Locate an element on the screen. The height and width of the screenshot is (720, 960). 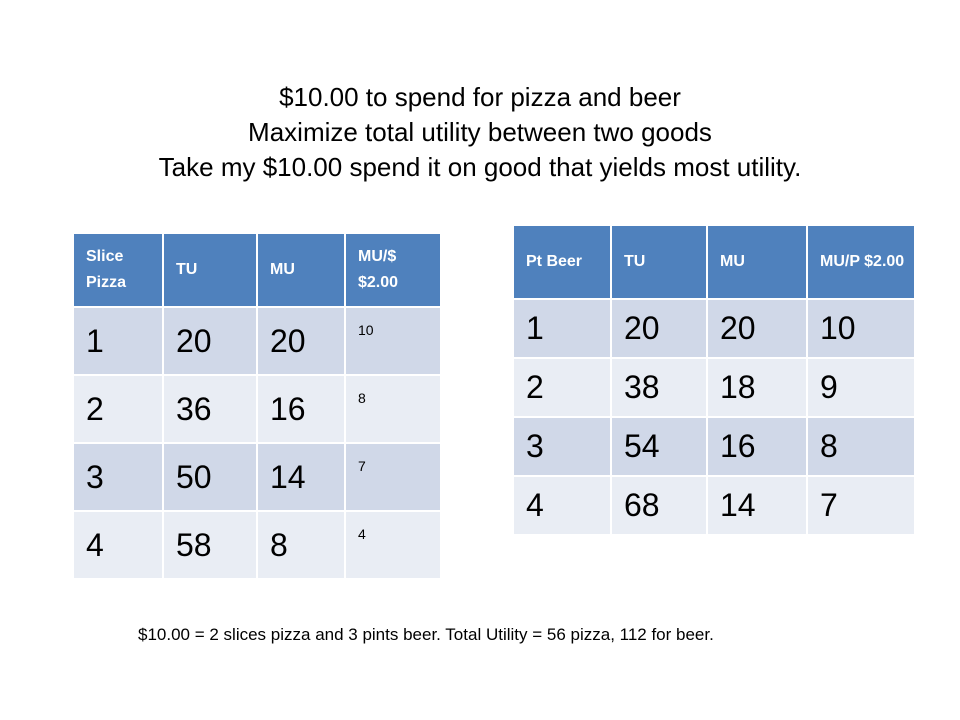
table-row: 2 36 16 8 is located at coordinates (257, 409).